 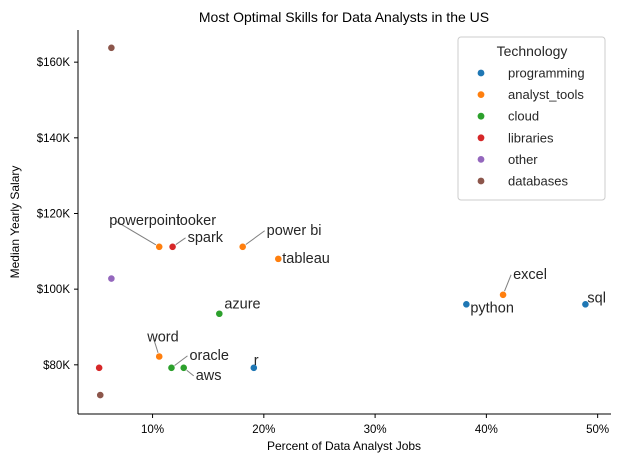 I want to click on x-axis-label: Percent of Data Analyst Jobs, so click(x=344, y=446).